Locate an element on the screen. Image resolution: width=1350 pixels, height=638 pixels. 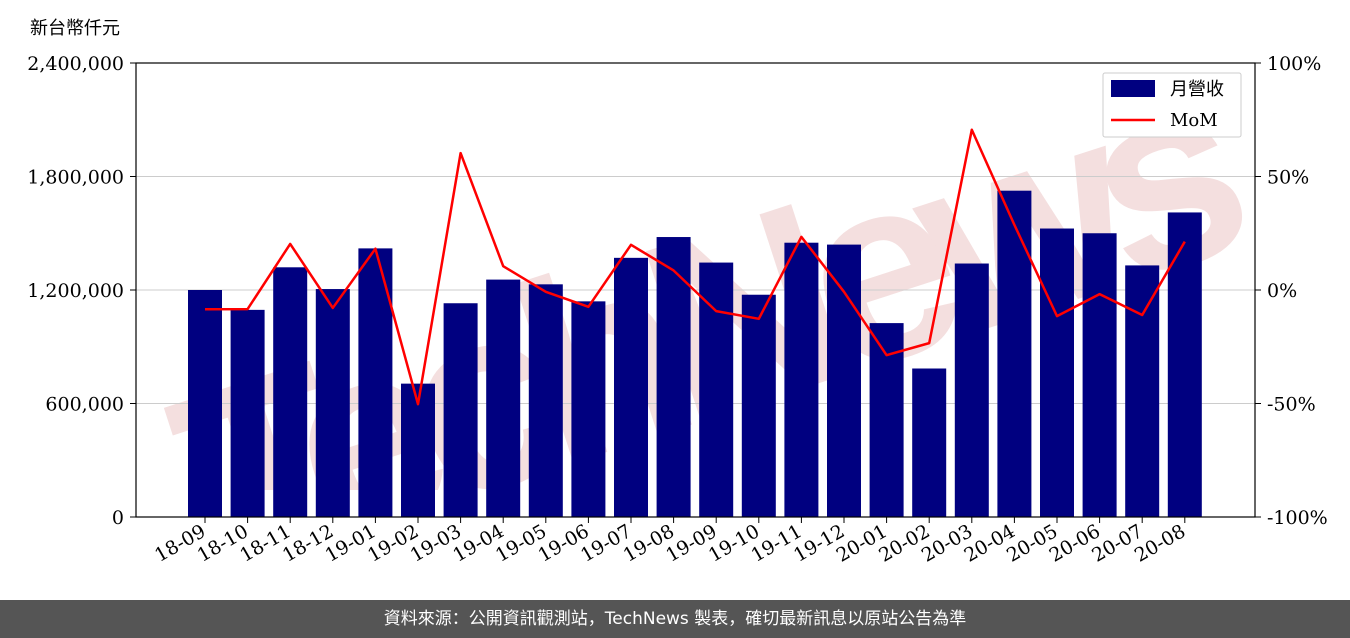
y-left-tick-label: 1,800,000 is located at coordinates (75, 178).